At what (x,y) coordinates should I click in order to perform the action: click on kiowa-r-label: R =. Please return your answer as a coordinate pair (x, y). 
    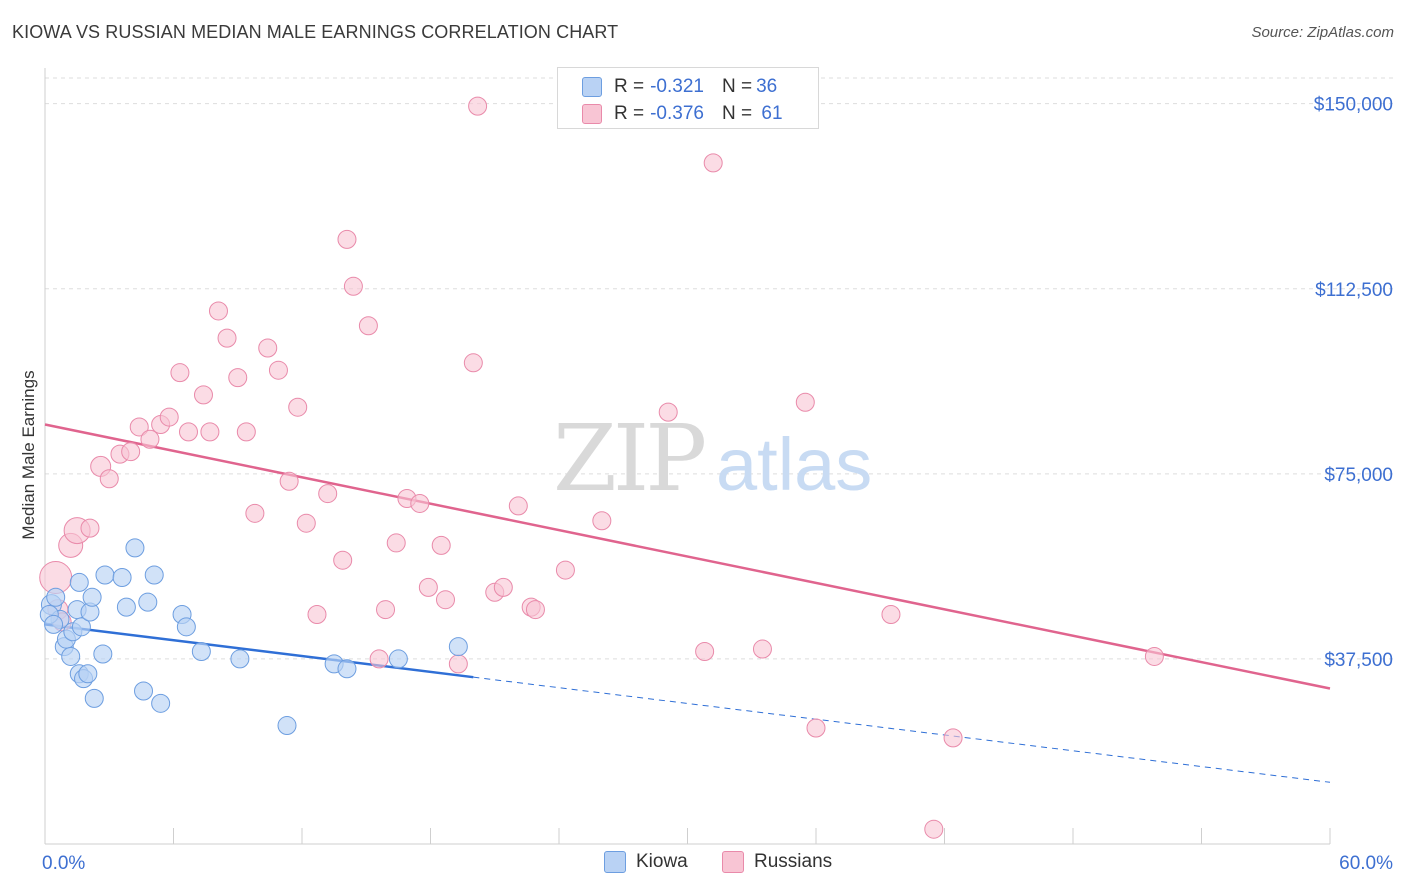
    Looking at the image, I should click on (629, 86).